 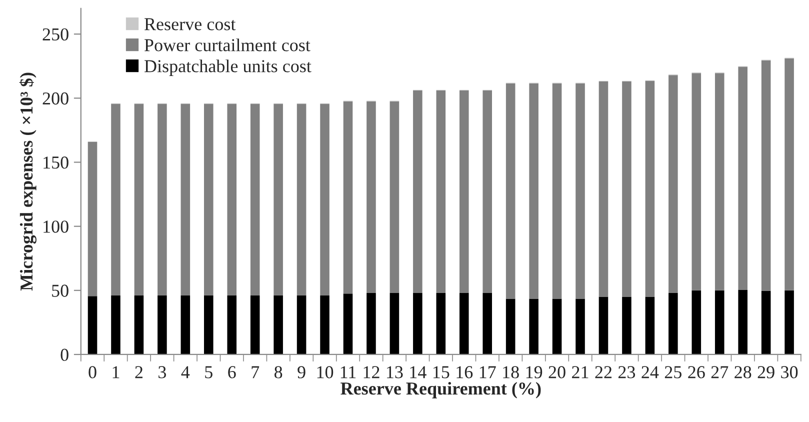 What do you see at coordinates (55, 98) in the screenshot?
I see `y-tick-label: 200` at bounding box center [55, 98].